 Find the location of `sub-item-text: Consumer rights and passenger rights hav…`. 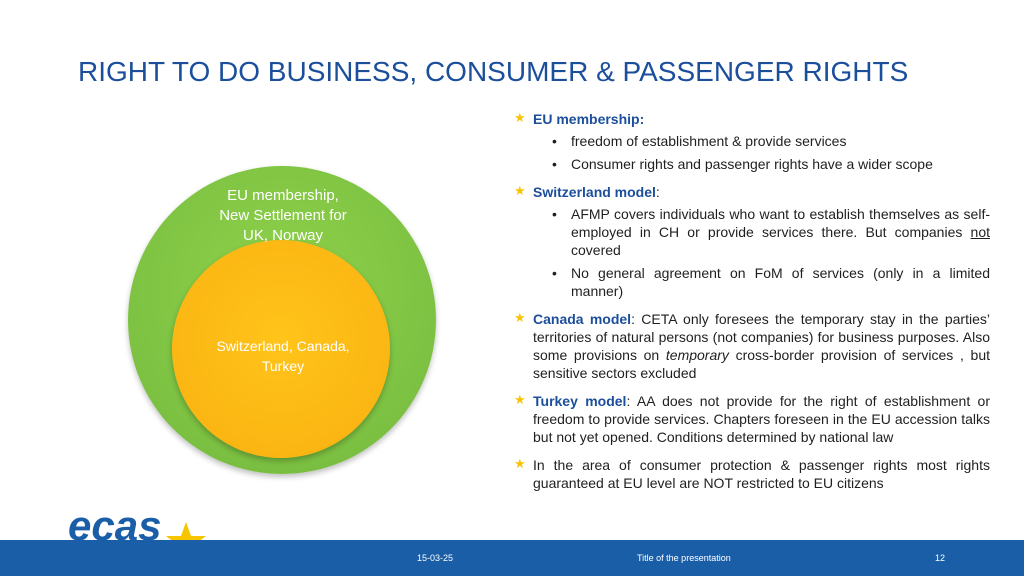

sub-item-text: Consumer rights and passenger rights hav… is located at coordinates (752, 164).